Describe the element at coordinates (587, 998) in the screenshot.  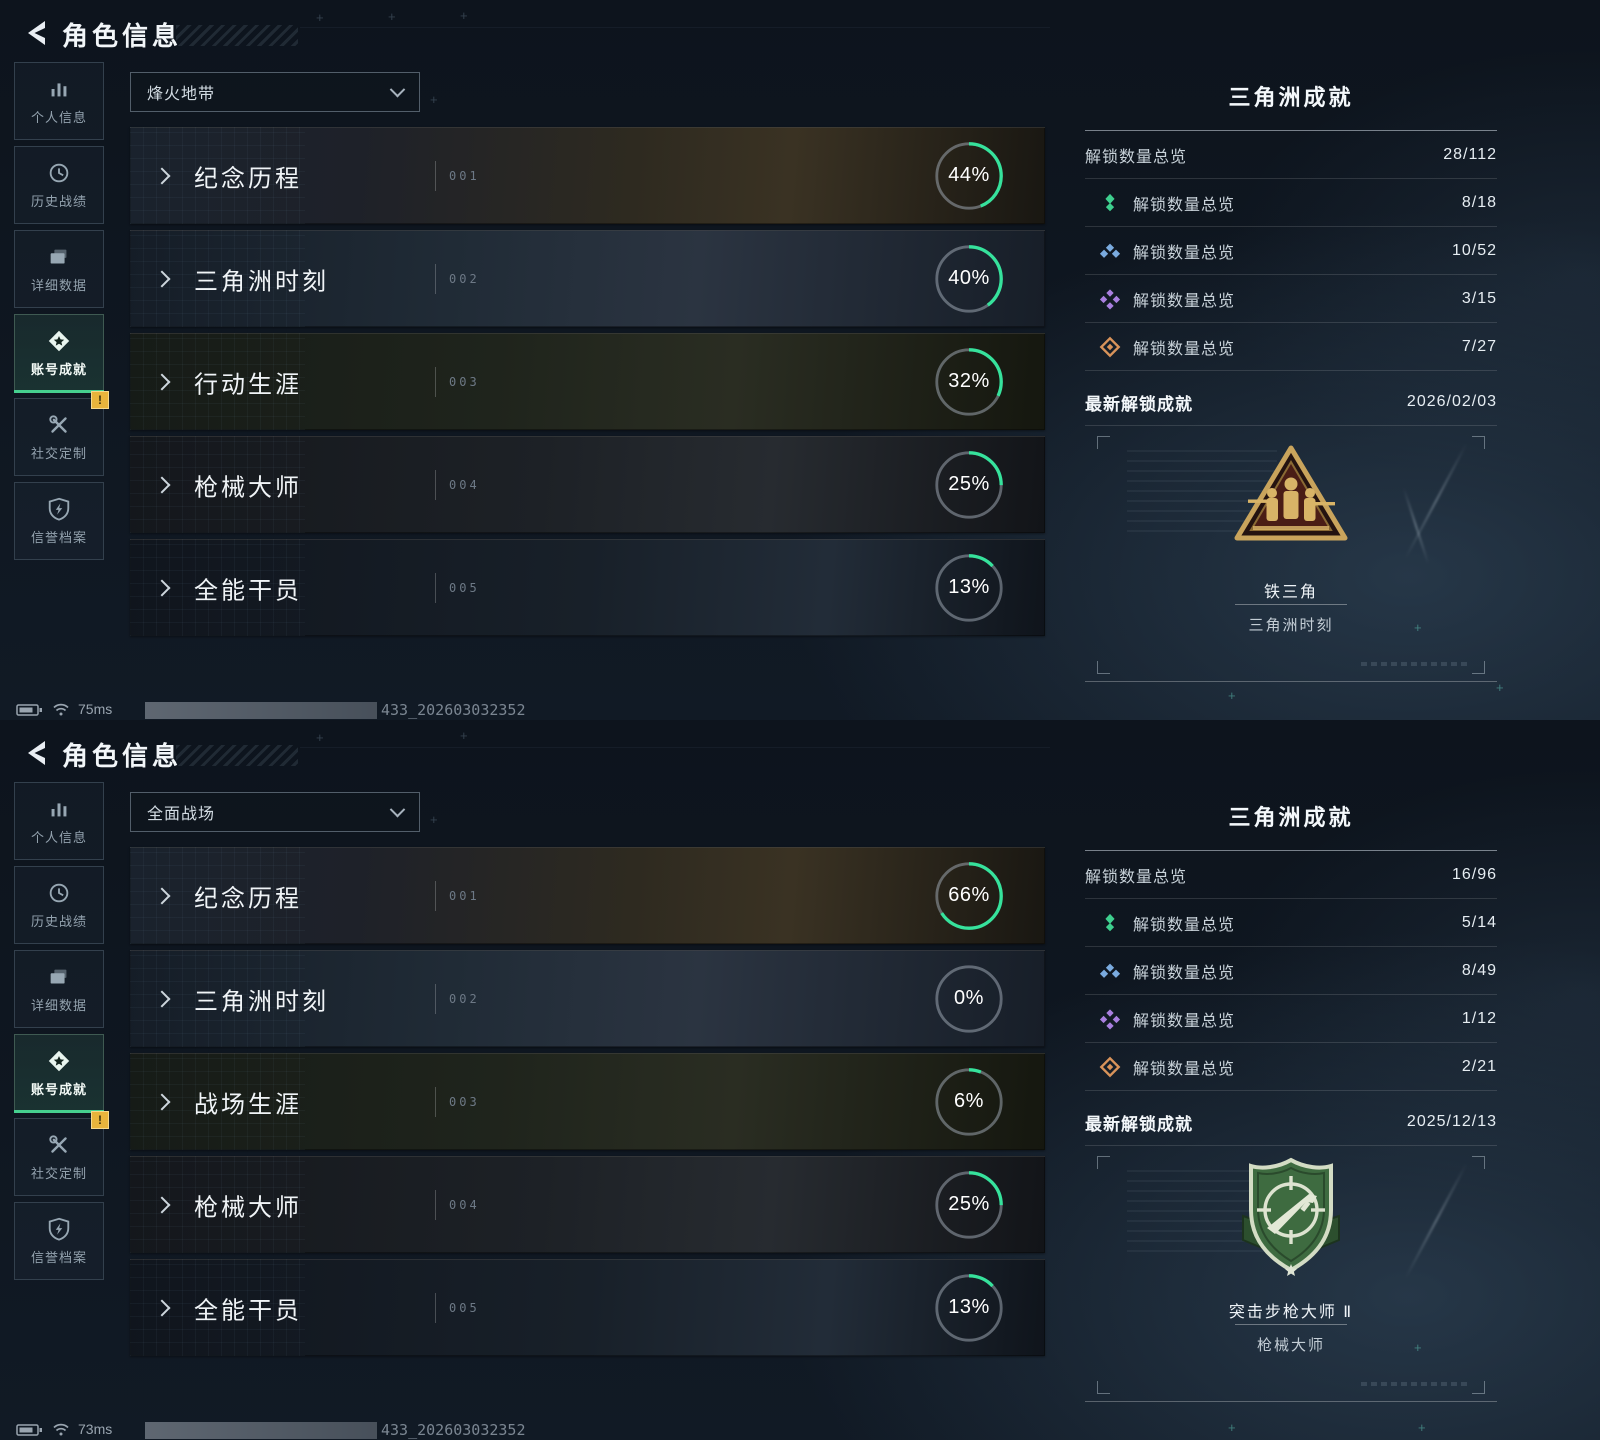
I see `category-row-delta-moments: 三角洲时刻 002 0%` at that location.